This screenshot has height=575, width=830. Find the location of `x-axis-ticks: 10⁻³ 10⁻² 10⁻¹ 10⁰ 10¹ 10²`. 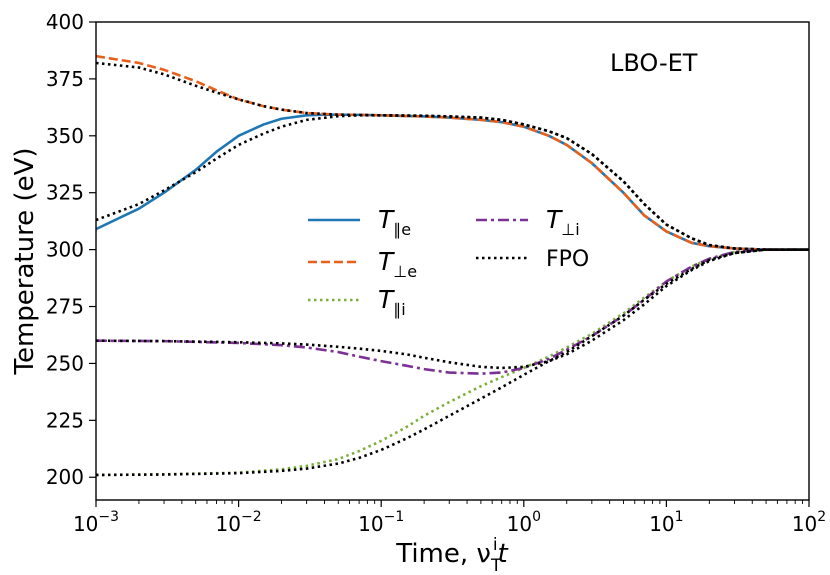

x-axis-ticks: 10⁻³ 10⁻² 10⁻¹ 10⁰ 10¹ 10² is located at coordinates (449, 518).